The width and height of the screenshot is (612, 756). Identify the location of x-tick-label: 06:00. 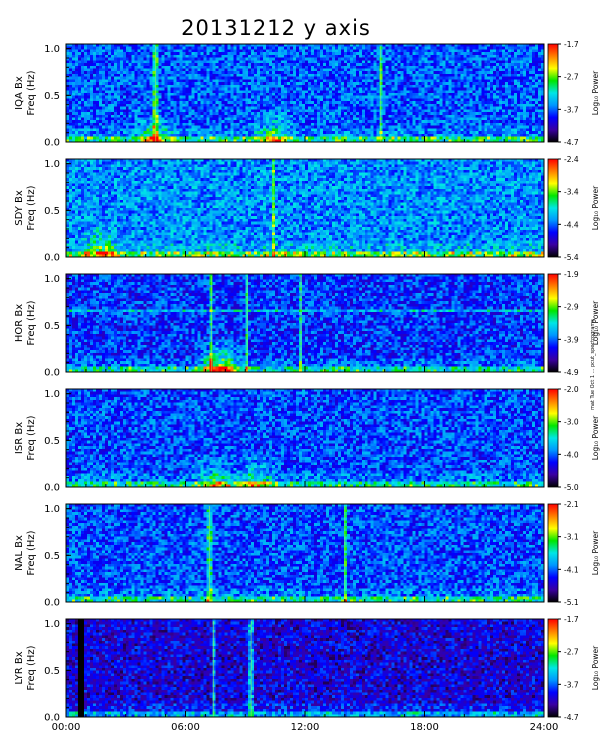
(185, 727).